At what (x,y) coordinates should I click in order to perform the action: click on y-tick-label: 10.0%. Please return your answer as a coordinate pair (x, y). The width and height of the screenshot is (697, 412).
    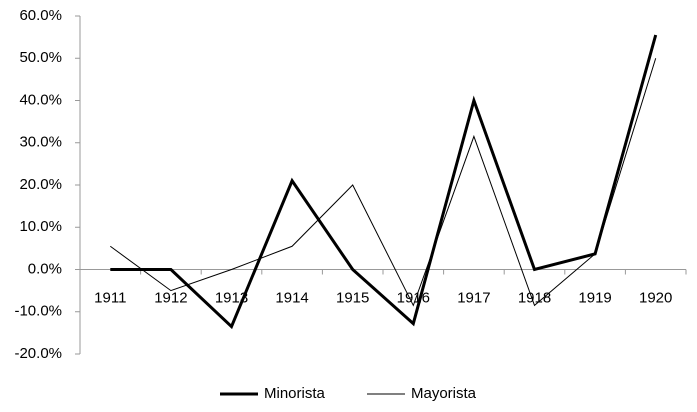
    Looking at the image, I should click on (40, 226).